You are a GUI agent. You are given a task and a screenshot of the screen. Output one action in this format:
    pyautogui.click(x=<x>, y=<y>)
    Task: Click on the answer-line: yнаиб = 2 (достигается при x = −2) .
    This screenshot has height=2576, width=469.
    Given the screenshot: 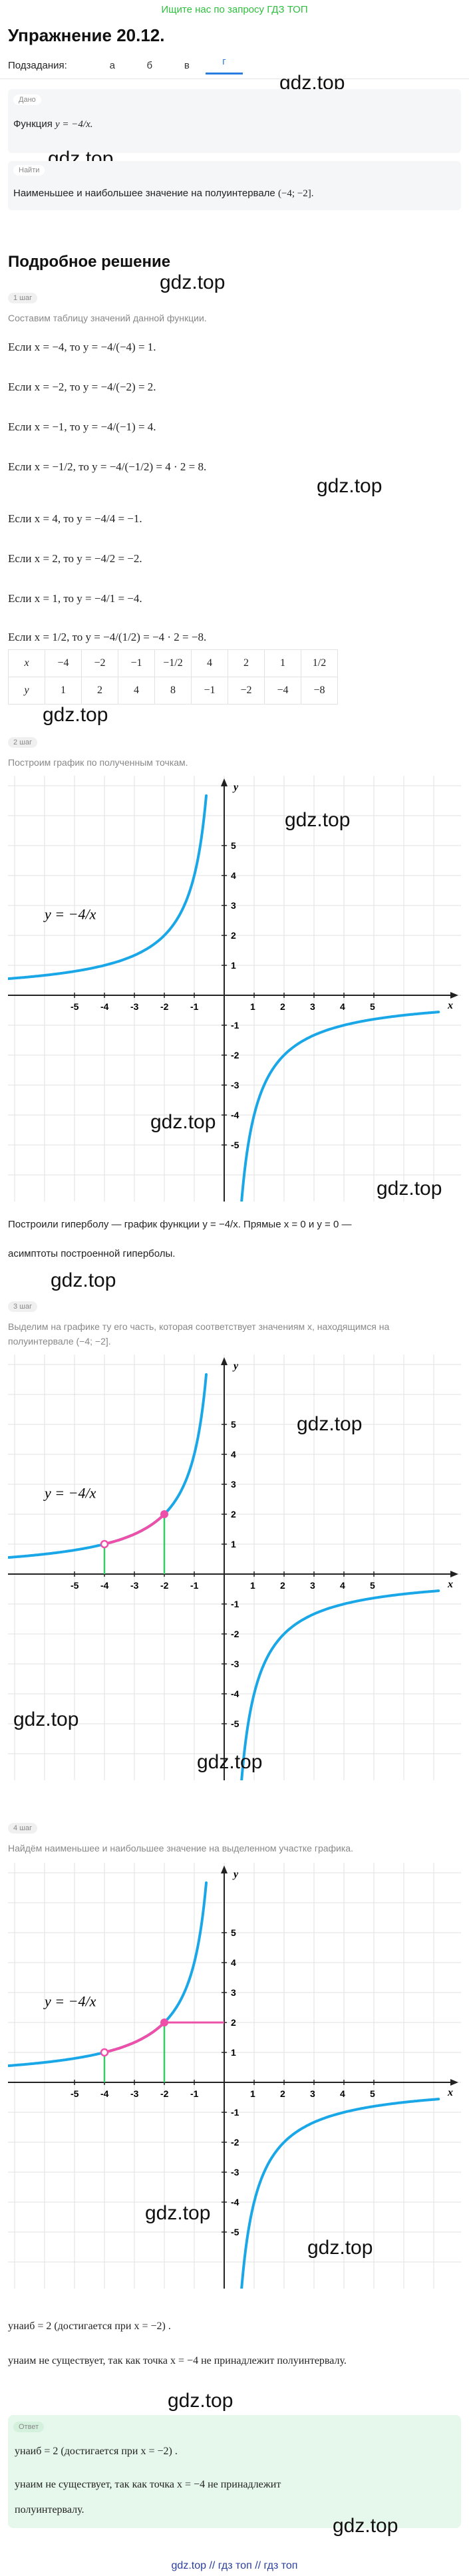 What is the action you would take?
    pyautogui.click(x=96, y=2451)
    